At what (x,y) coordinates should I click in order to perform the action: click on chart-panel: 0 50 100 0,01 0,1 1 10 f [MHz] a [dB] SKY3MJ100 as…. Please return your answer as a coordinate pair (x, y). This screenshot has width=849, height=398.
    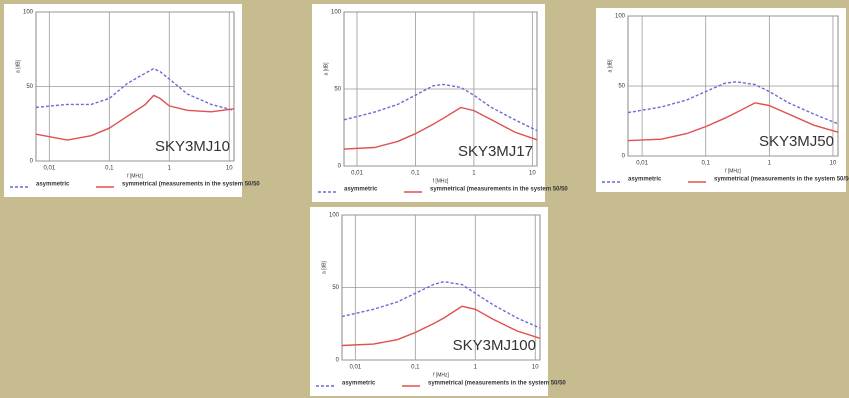
    Looking at the image, I should click on (438, 301).